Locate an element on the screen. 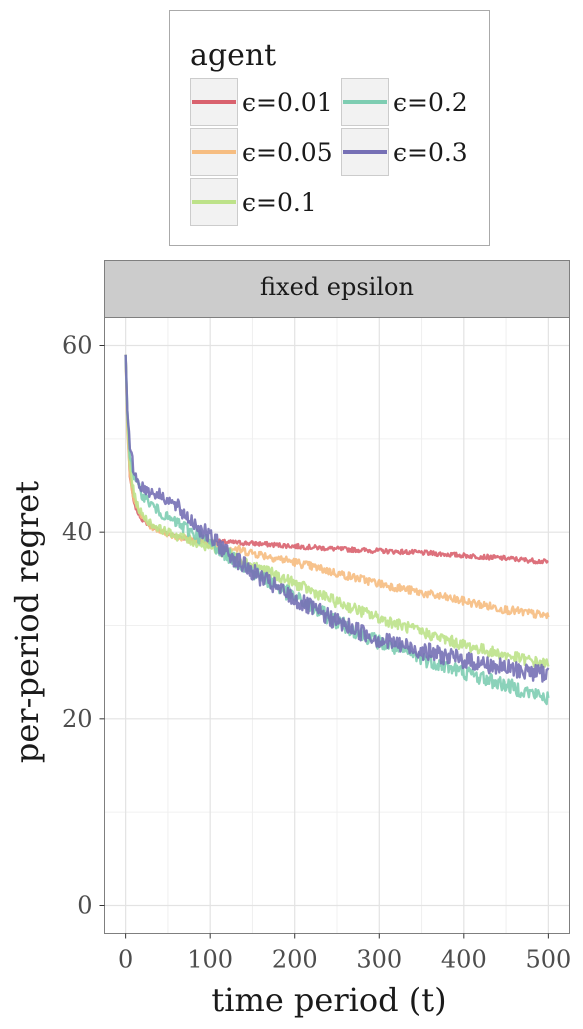  y-tick-label: 20 is located at coordinates (77, 719).